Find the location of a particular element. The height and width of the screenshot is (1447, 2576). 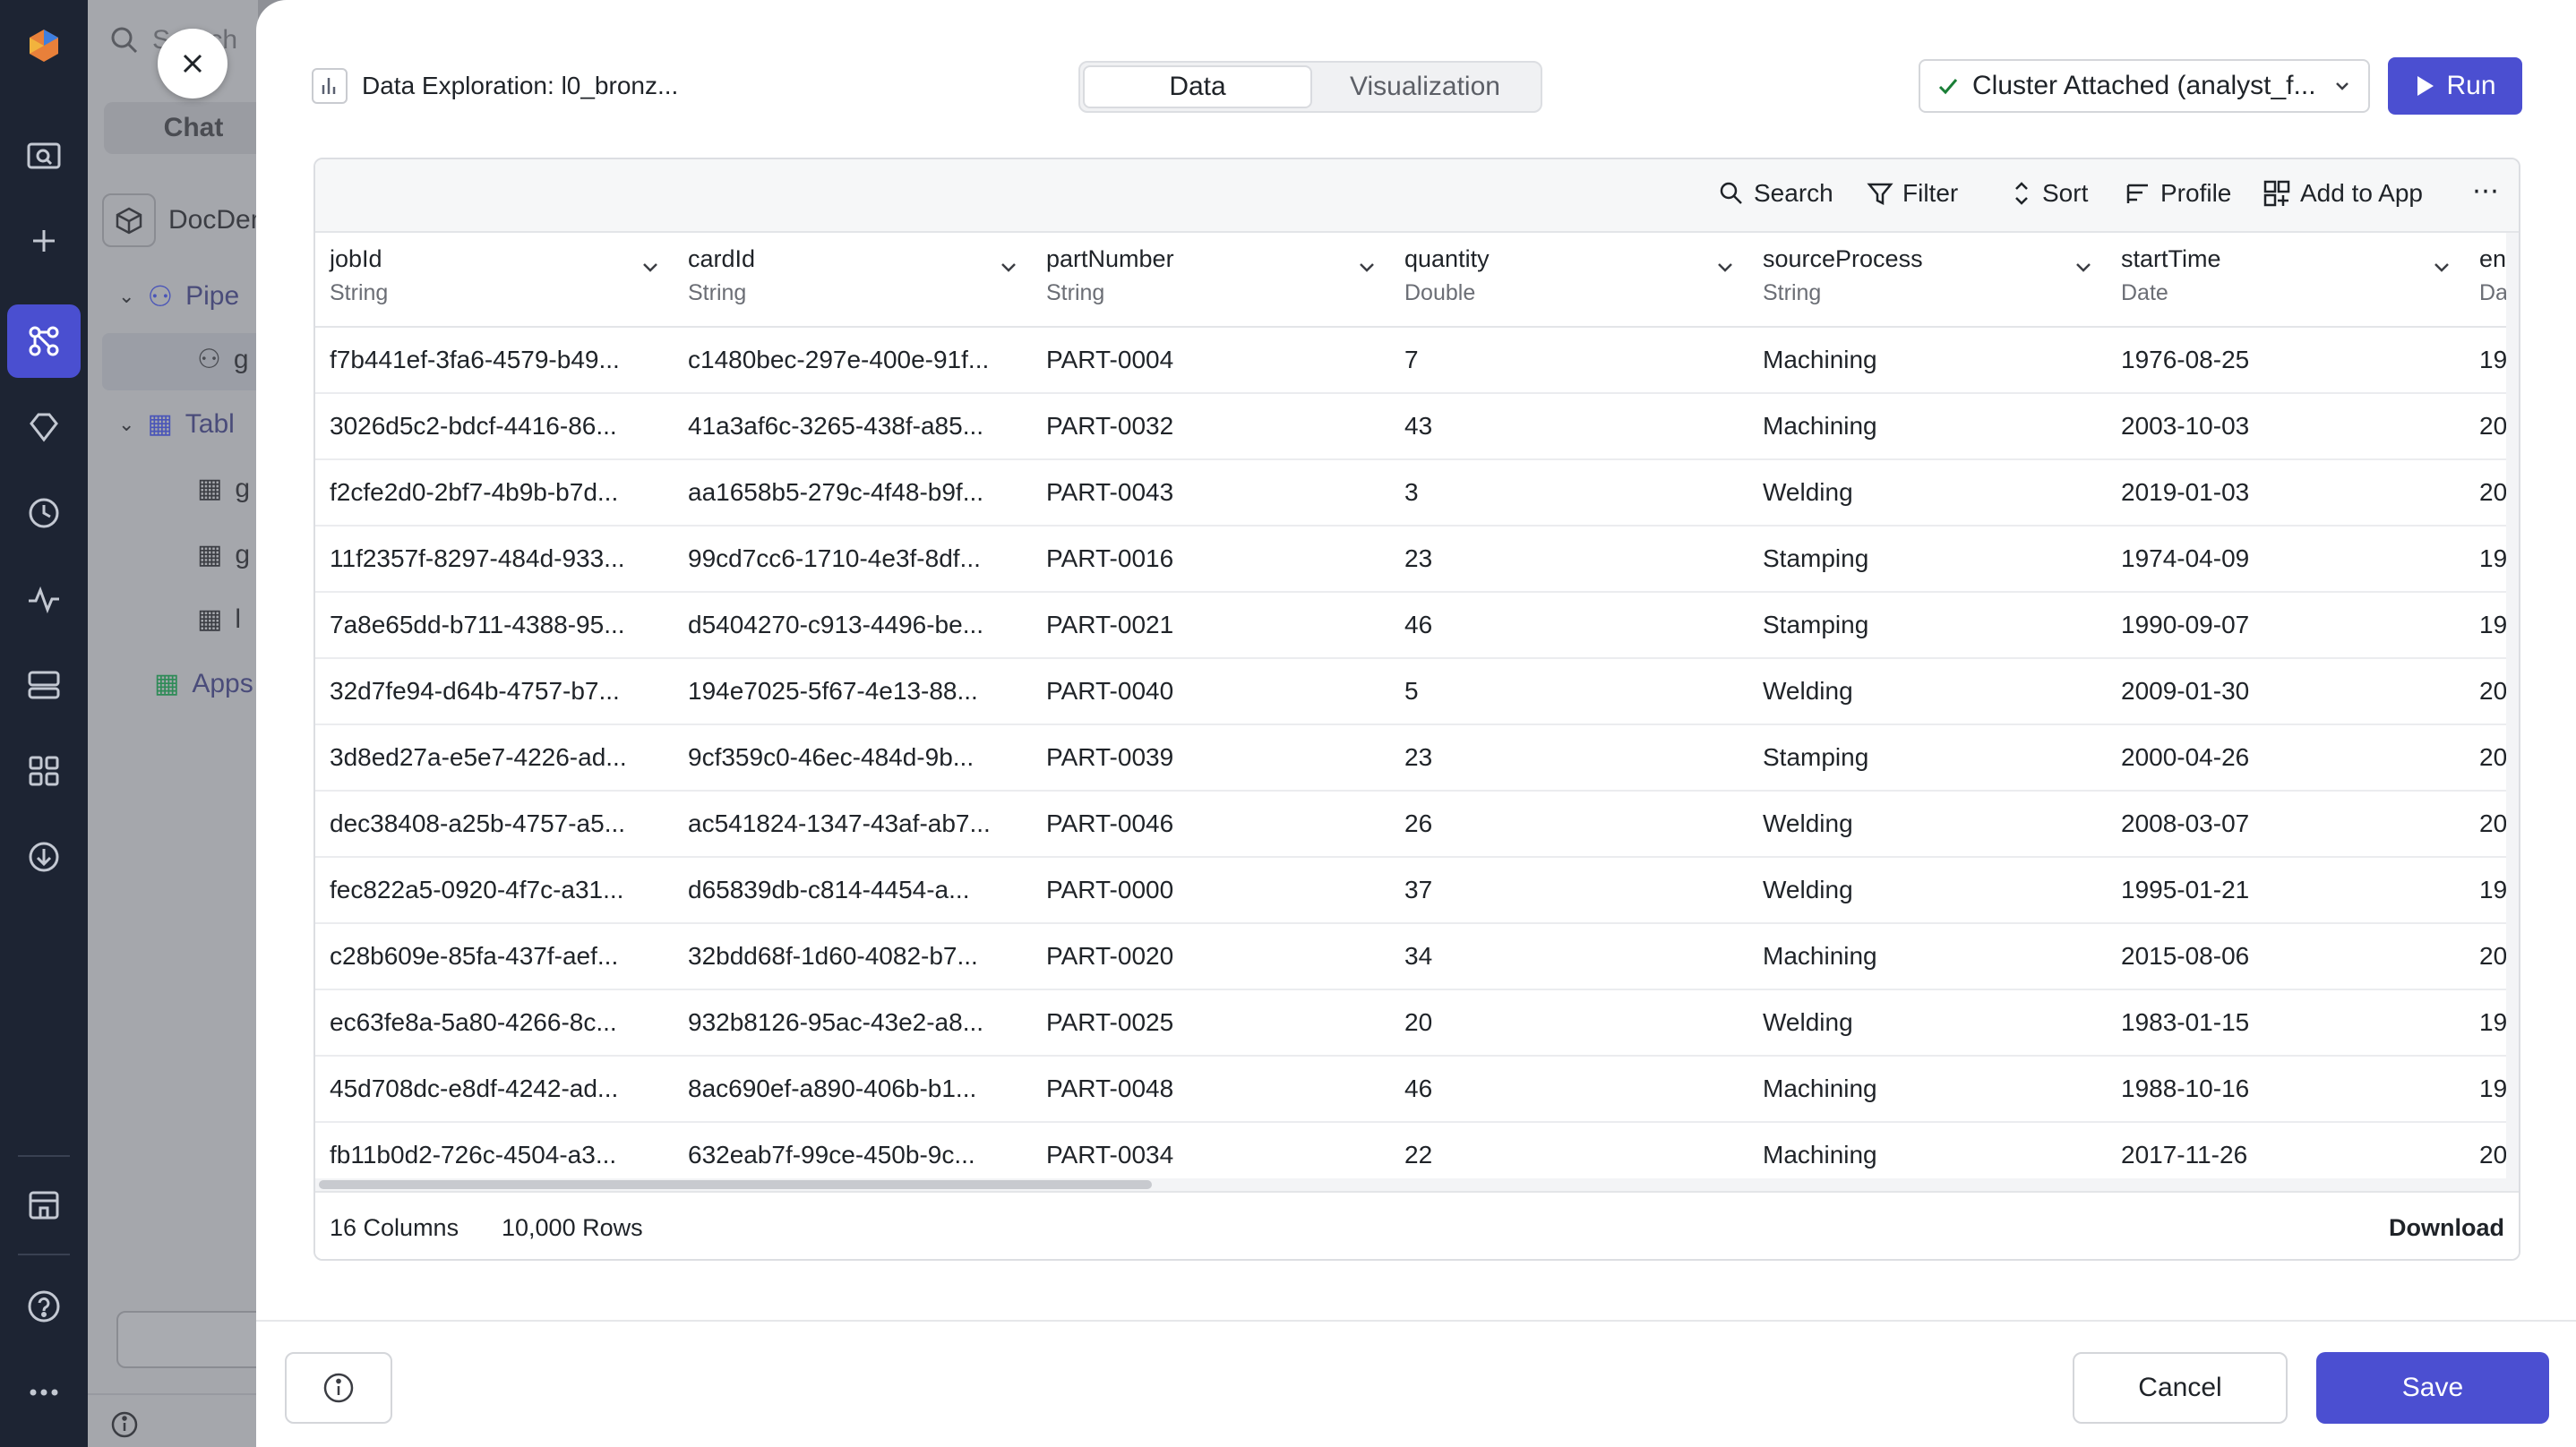

column-header-partnumber: partNumber String is located at coordinates (1211, 281).